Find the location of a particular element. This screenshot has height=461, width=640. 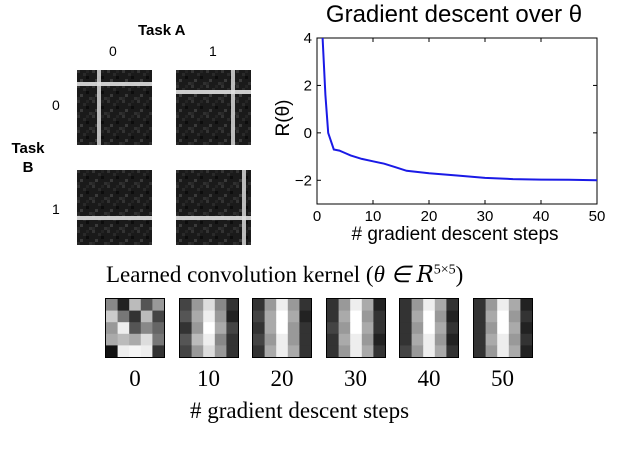

x-tick-label: 50 is located at coordinates (597, 216).